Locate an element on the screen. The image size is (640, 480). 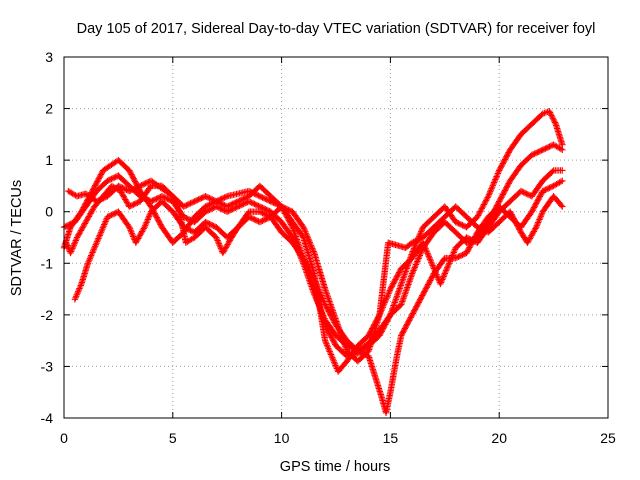
x-tick-label: 20 is located at coordinates (499, 438).